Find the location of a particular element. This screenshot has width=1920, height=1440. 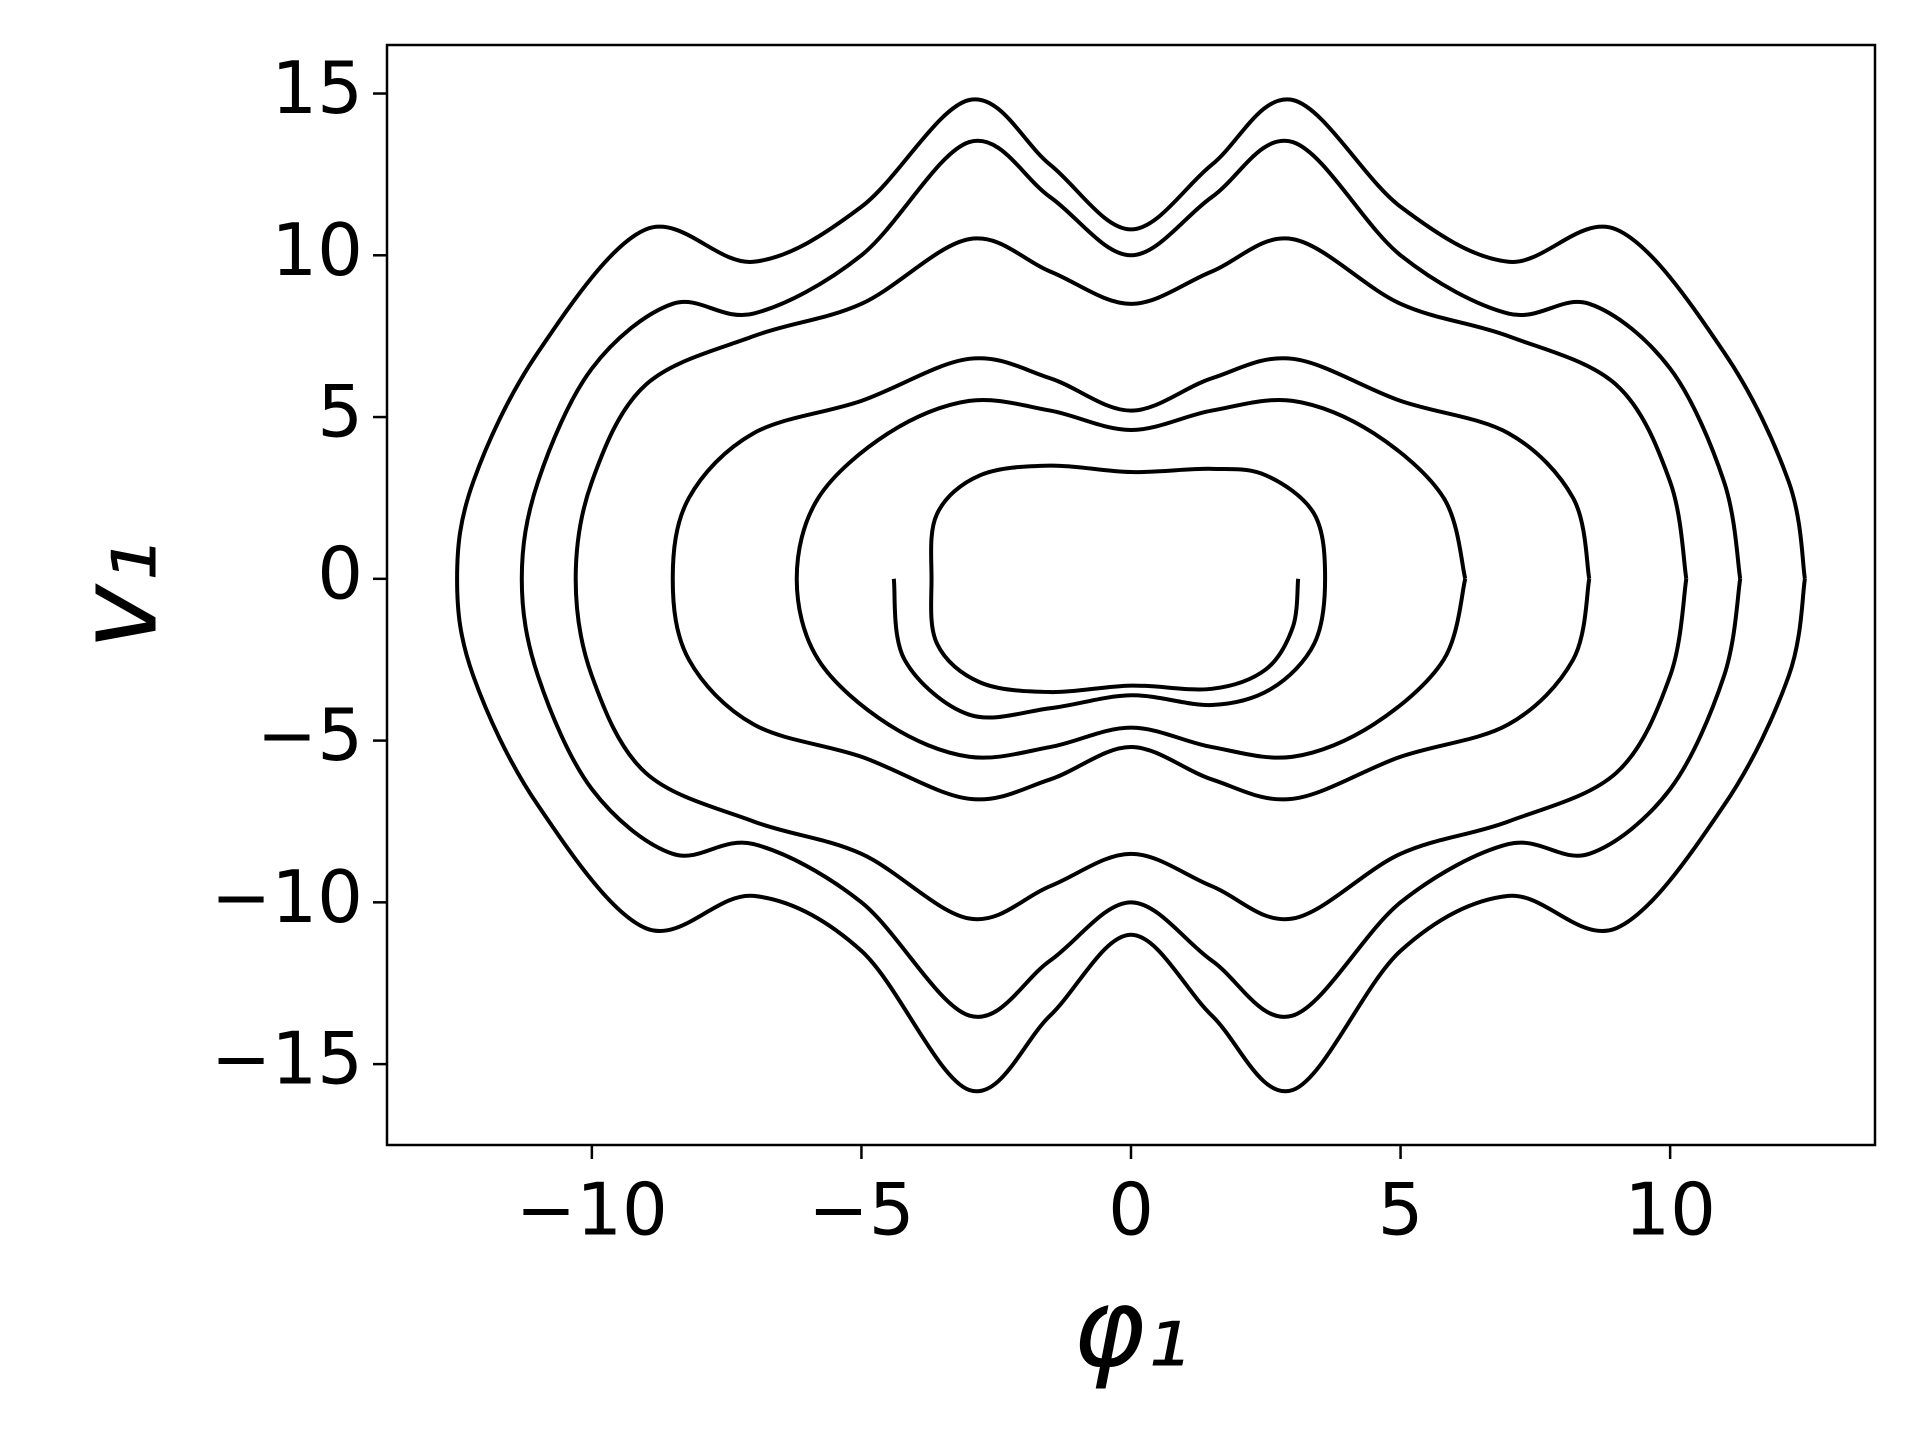

x-axis-label: φ₁ is located at coordinates (1131, 1327).